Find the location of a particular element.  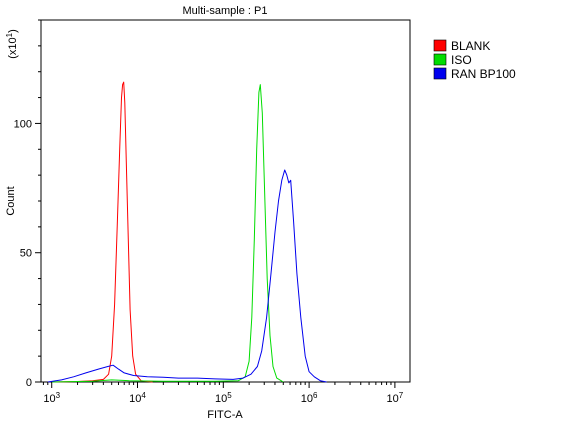

y-tick-label: 100 is located at coordinates (23, 124).